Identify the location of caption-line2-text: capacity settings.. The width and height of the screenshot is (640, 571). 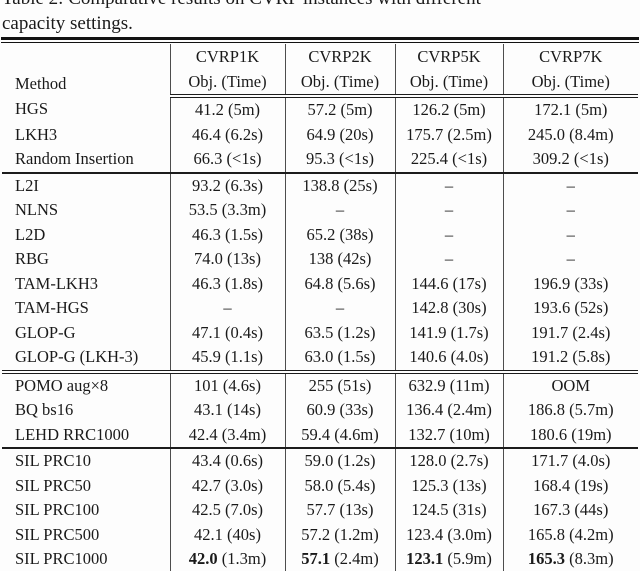
(67, 23).